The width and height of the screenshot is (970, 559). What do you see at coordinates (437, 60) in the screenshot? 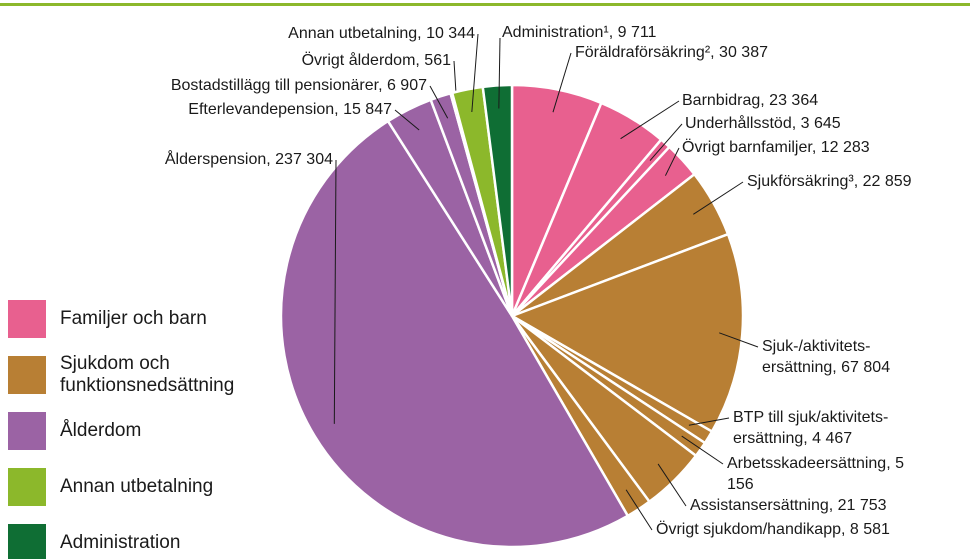
I see `value-label: 561` at bounding box center [437, 60].